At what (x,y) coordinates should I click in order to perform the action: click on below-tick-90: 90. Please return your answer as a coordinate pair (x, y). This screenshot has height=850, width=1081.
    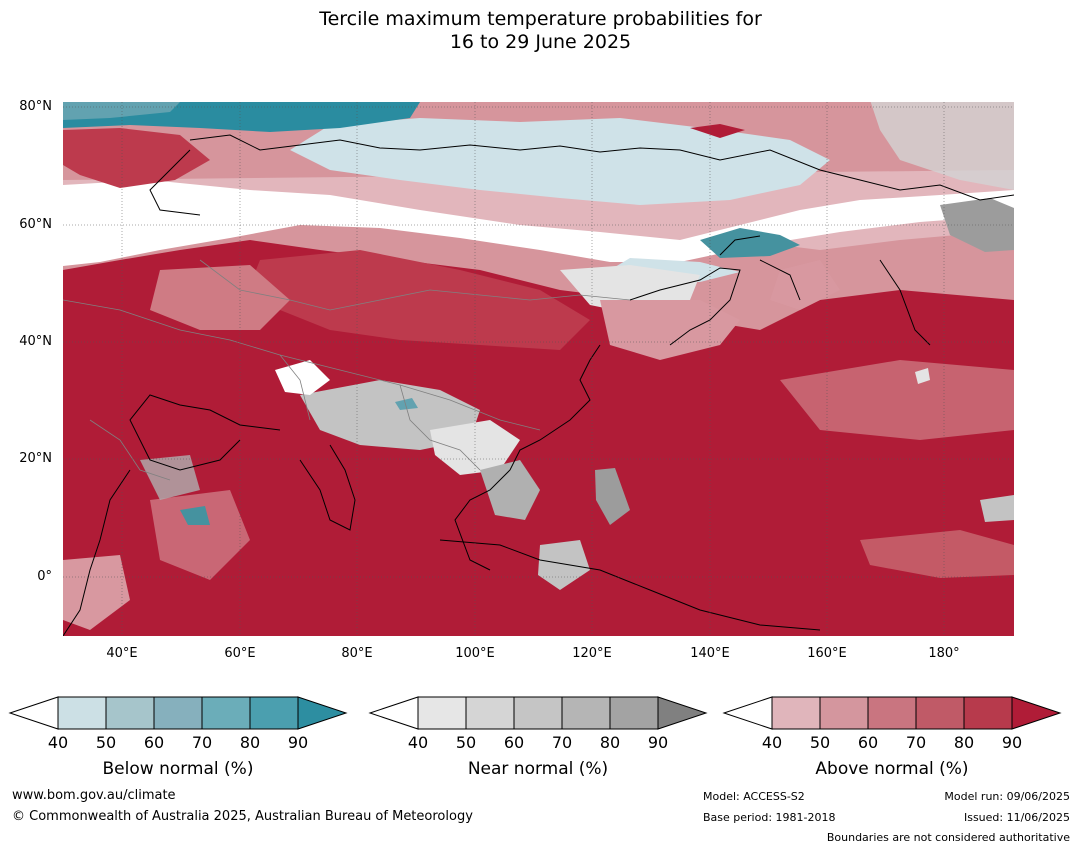
    Looking at the image, I should click on (298, 742).